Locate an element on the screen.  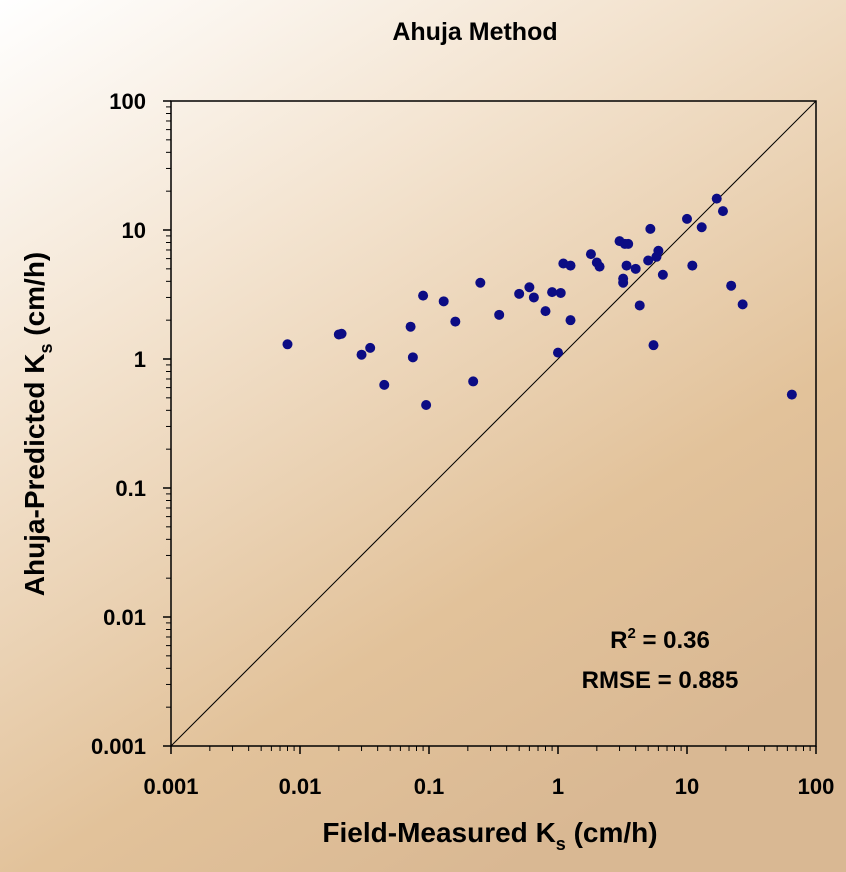
x-tick-label: 0.01 is located at coordinates (300, 786).